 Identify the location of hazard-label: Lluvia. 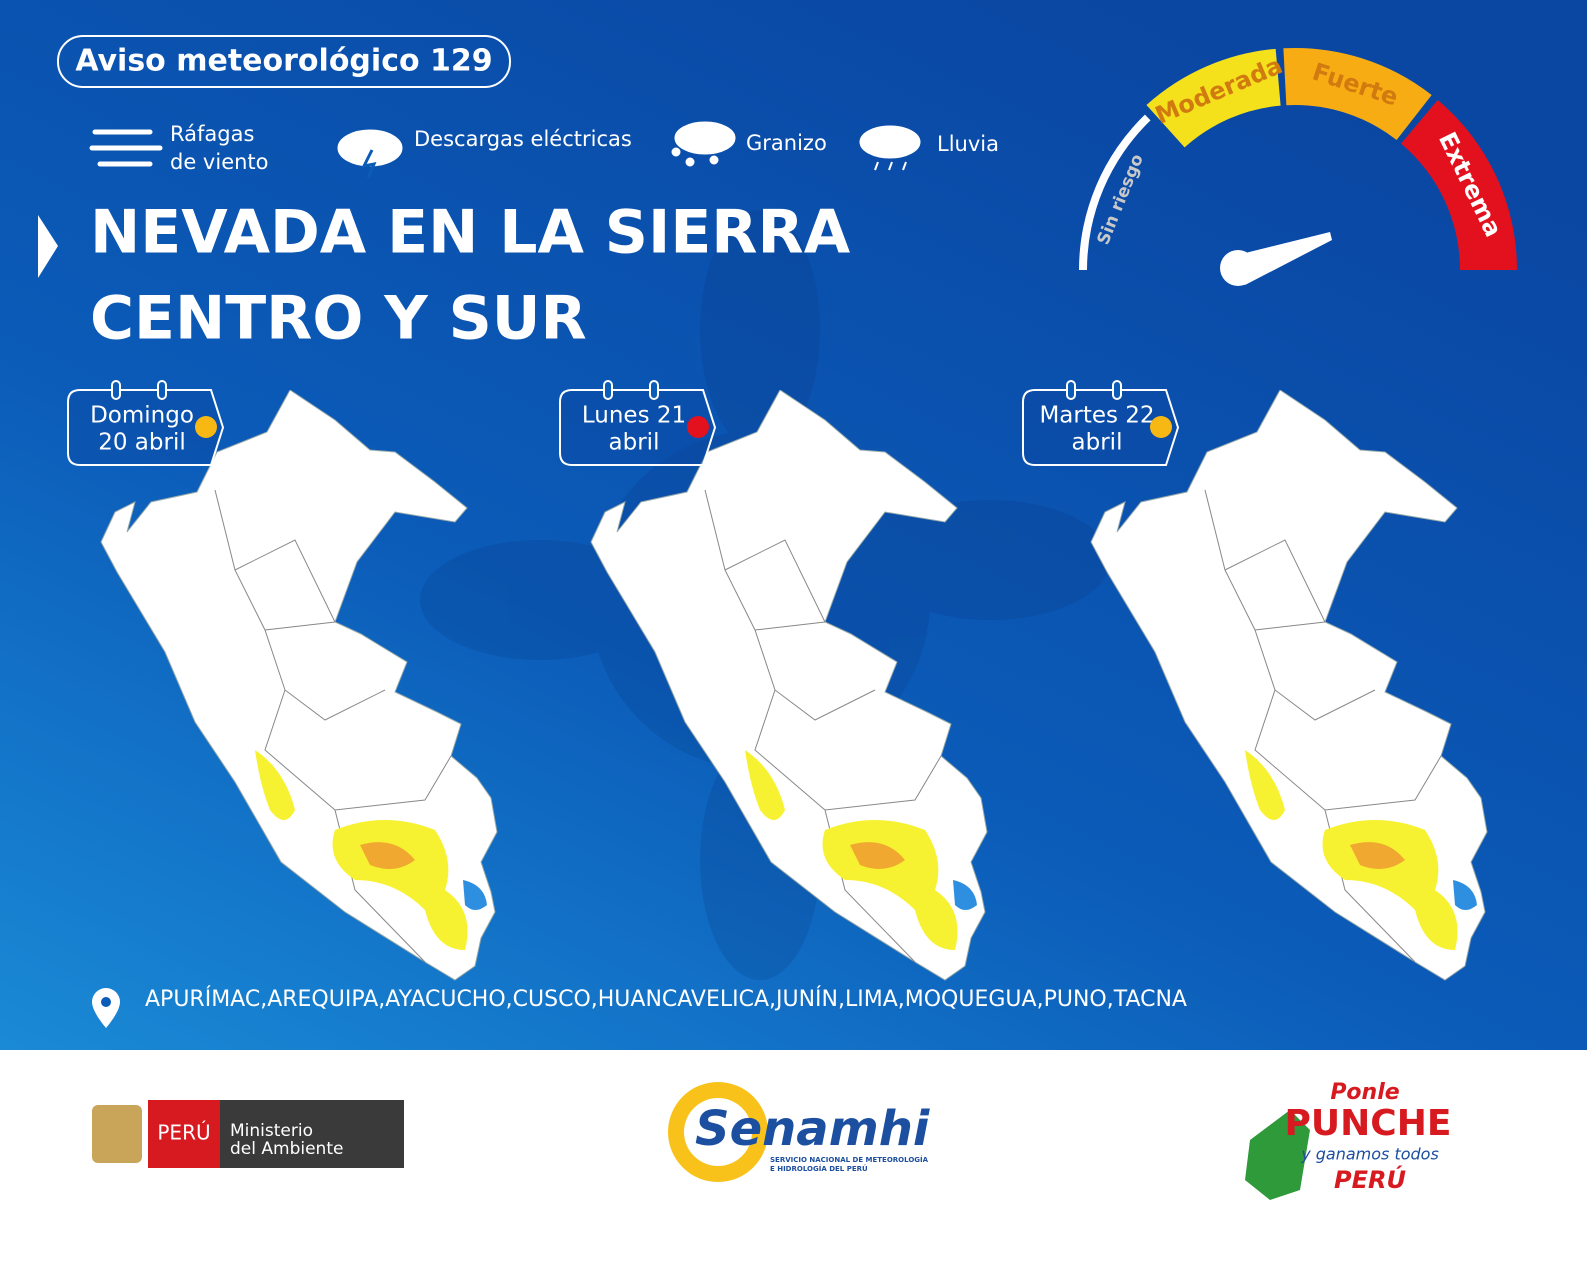
(968, 144).